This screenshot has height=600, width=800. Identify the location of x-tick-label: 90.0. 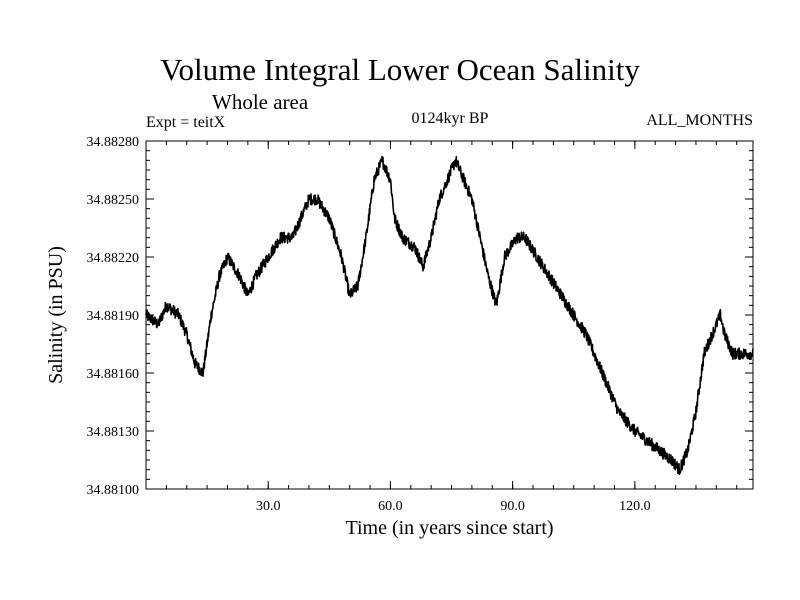
(512, 506).